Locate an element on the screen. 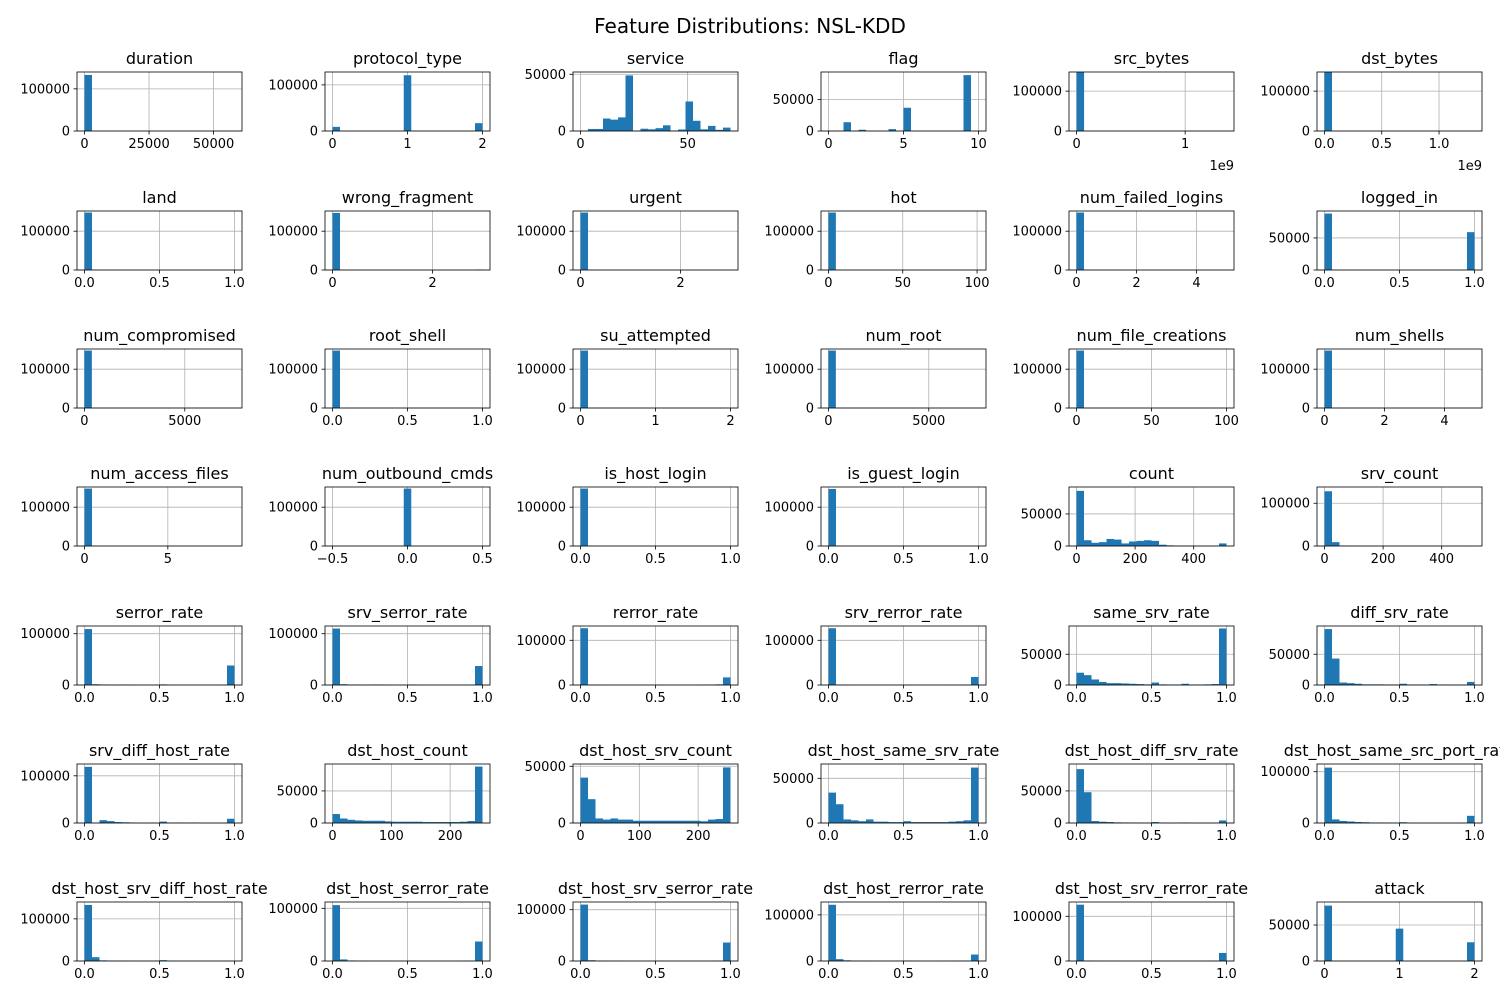  subplot-title: dst_host_srv_rerror_rate is located at coordinates (1151, 889).